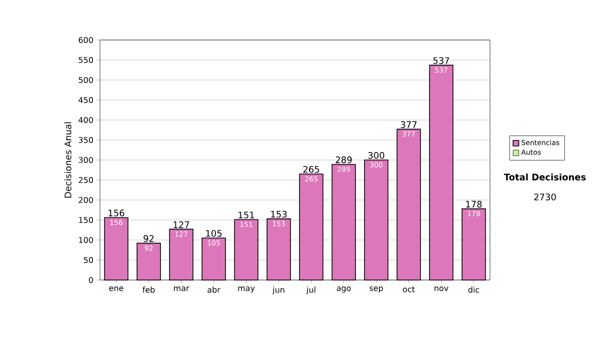  Describe the element at coordinates (246, 289) in the screenshot. I see `x-tick-label: may` at that location.